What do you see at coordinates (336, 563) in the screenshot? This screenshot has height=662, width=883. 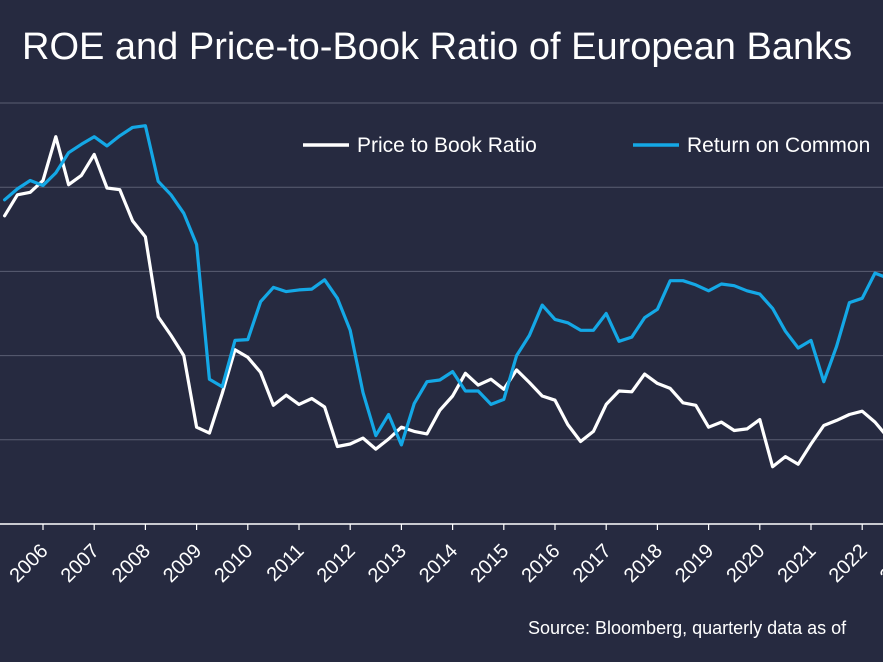 I see `x-tick-label: 2012` at bounding box center [336, 563].